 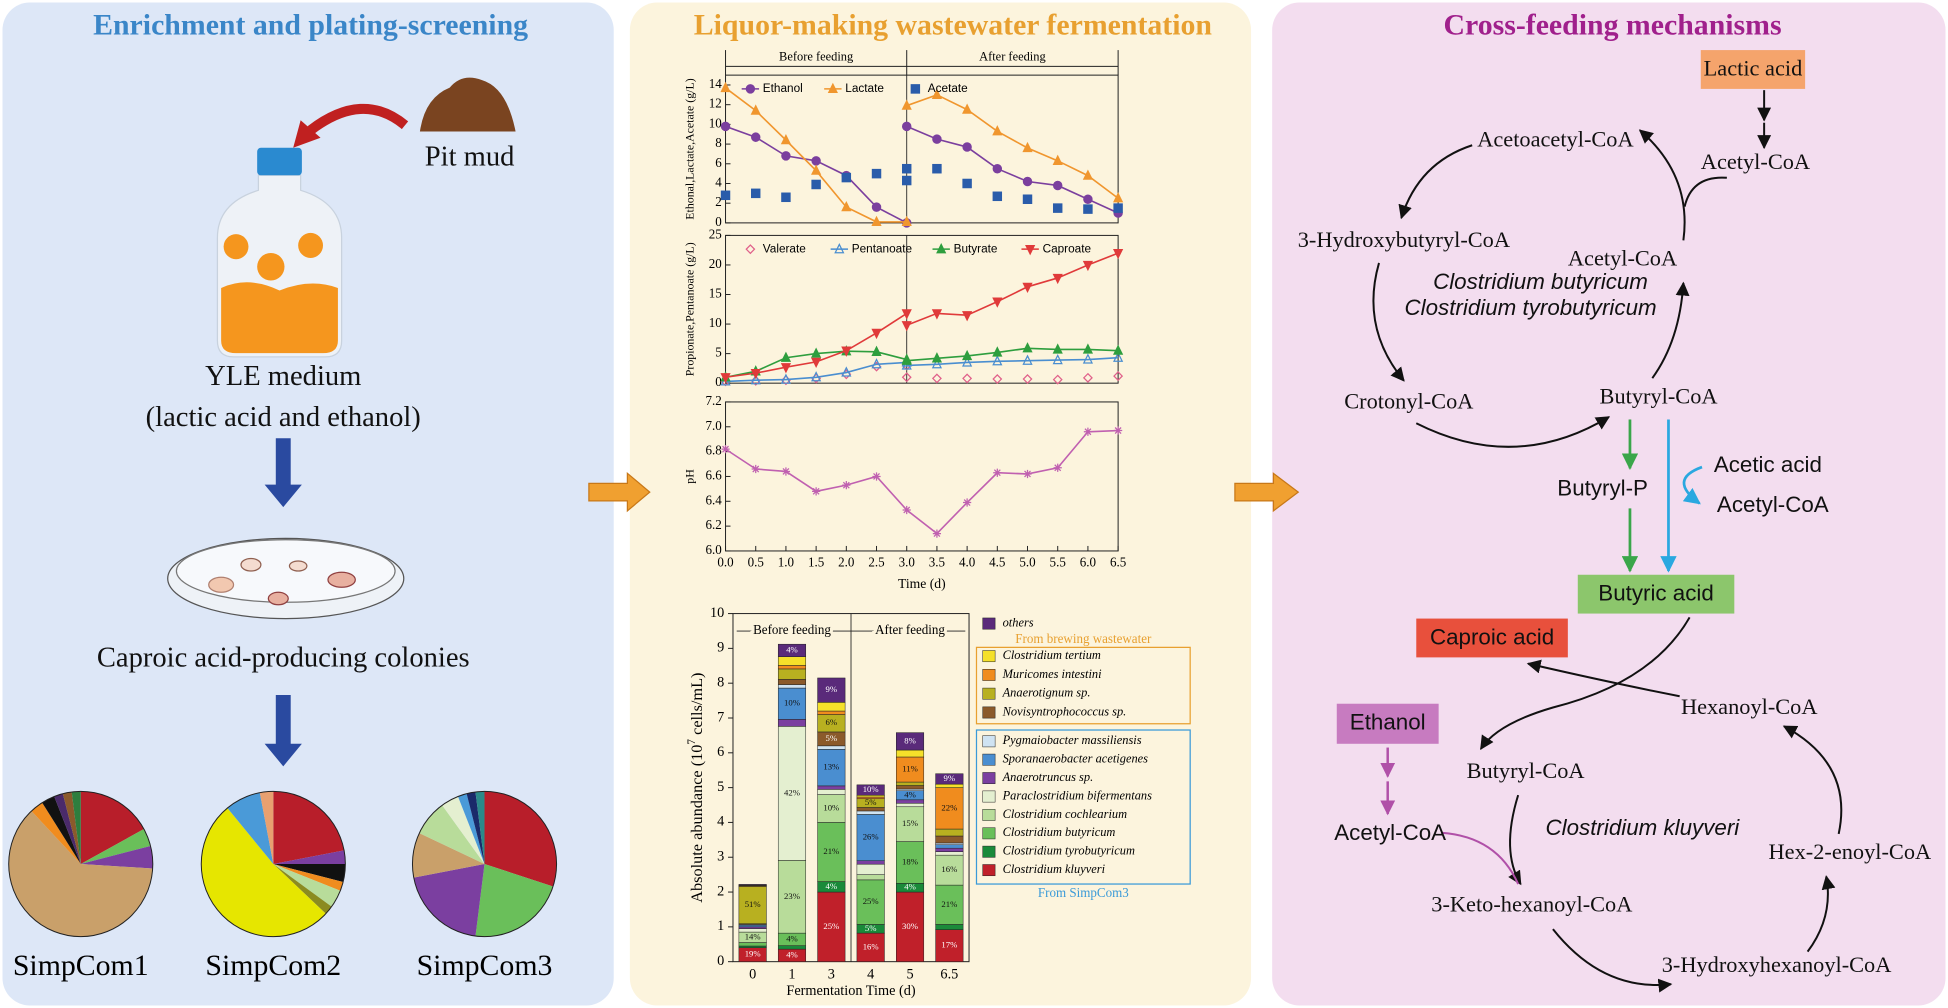 What do you see at coordinates (989, 851) in the screenshot?
I see `legend-swatch` at bounding box center [989, 851].